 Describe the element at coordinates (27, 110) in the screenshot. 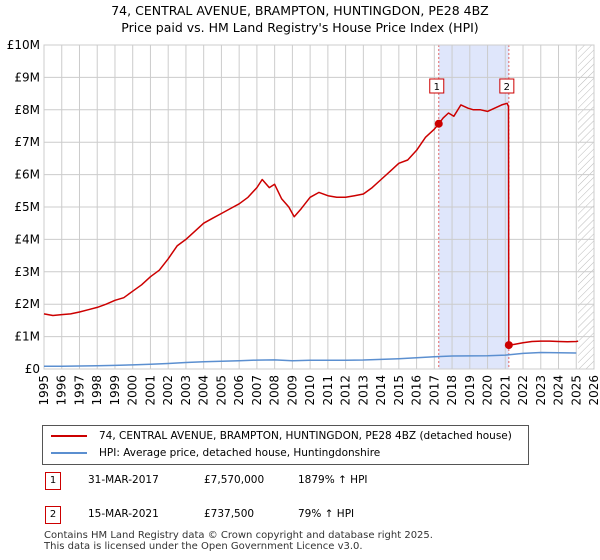

I see `y-tick-label: £8M` at that location.